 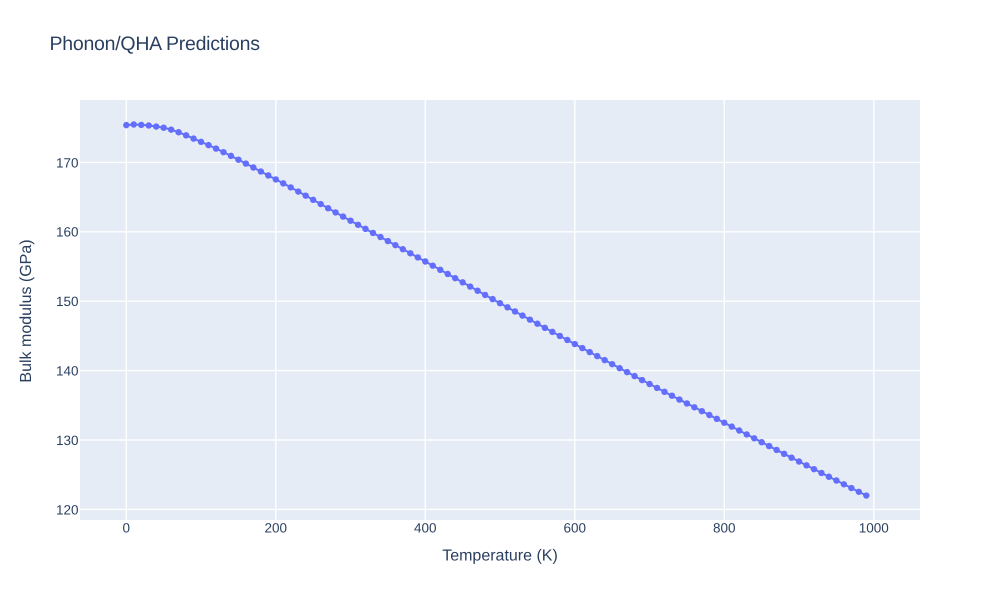 I want to click on svg-text: 1000, so click(x=874, y=528).